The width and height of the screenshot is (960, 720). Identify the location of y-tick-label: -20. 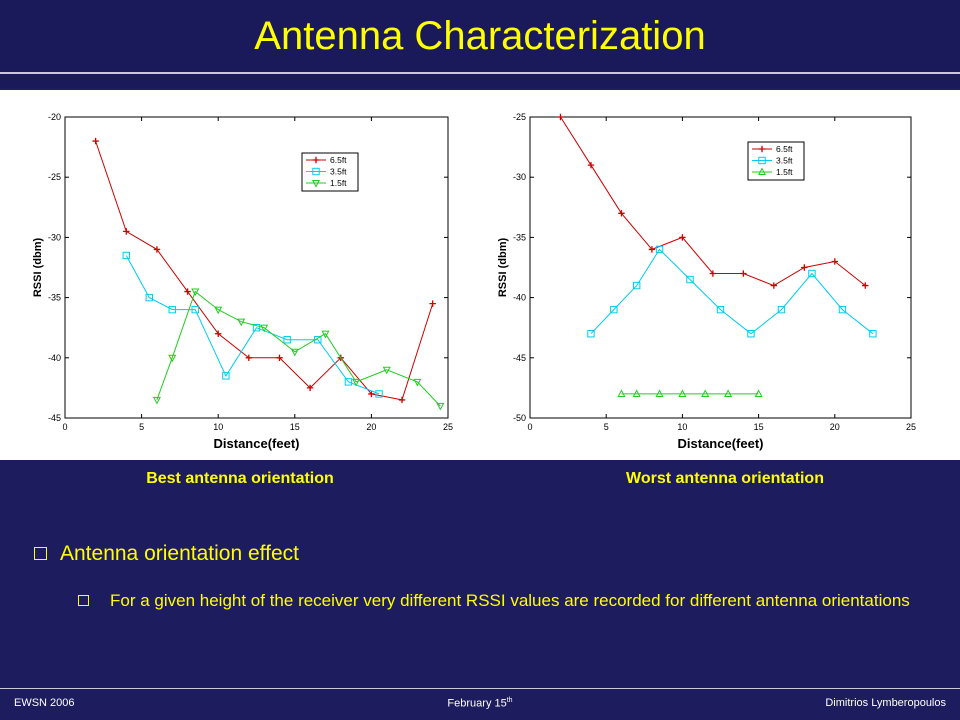
(54, 117).